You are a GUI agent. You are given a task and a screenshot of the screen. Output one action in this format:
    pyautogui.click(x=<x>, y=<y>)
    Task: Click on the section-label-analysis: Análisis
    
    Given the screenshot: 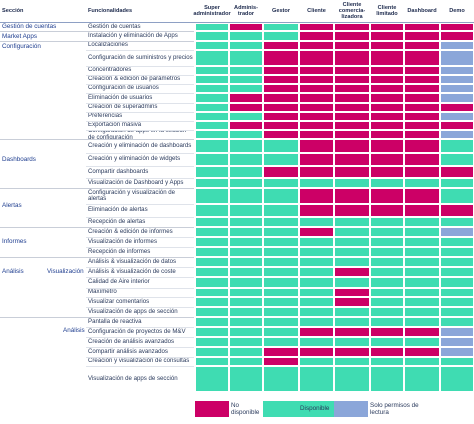 What is the action you would take?
    pyautogui.click(x=13, y=271)
    